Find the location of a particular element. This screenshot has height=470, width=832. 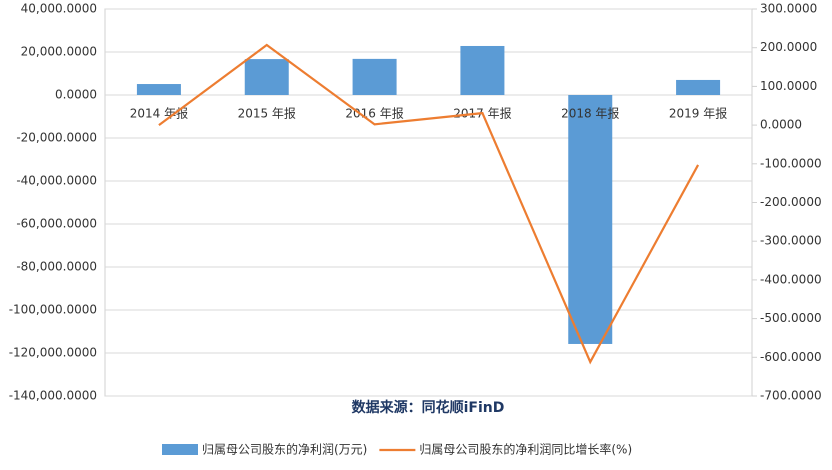

y2-tick-label: 200.0000 is located at coordinates (788, 47).